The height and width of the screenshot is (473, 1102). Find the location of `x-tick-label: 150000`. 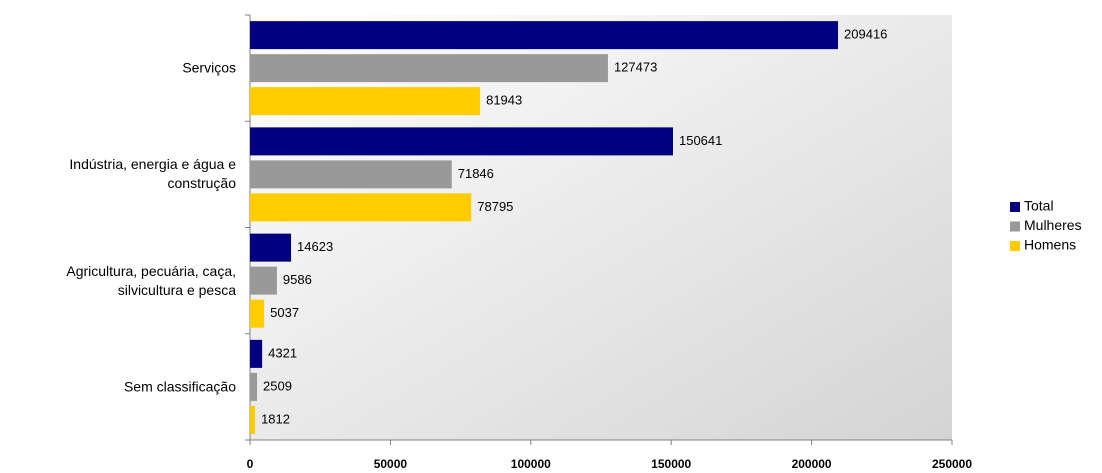

x-tick-label: 150000 is located at coordinates (671, 464).